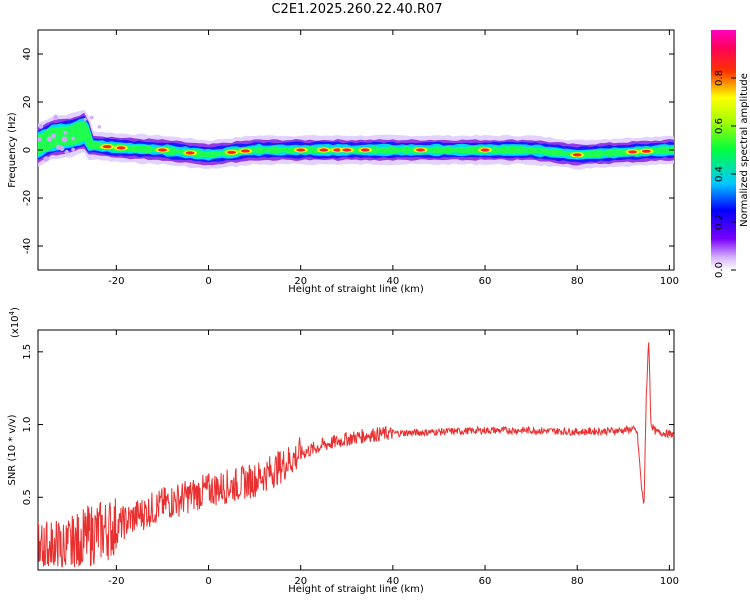 The image size is (750, 600). Describe the element at coordinates (12, 449) in the screenshot. I see `bottom-y-axis-label: SNR (10 * v/v)` at that location.